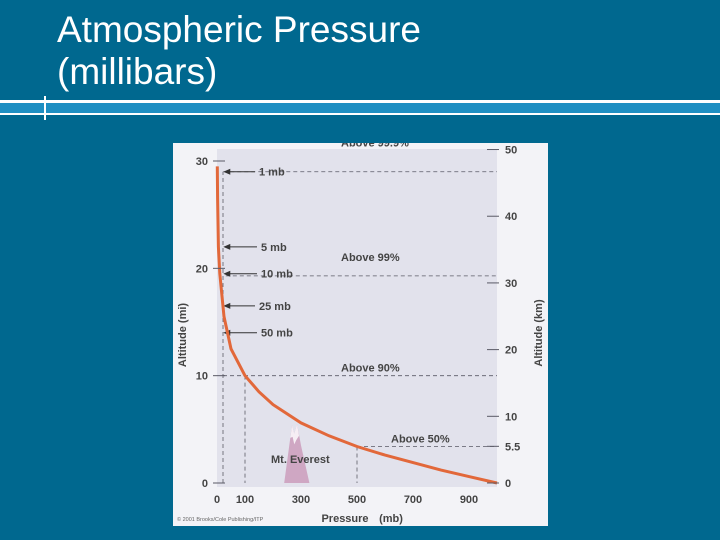 This screenshot has height=540, width=720. I want to click on x-tick-label: 100, so click(245, 500).